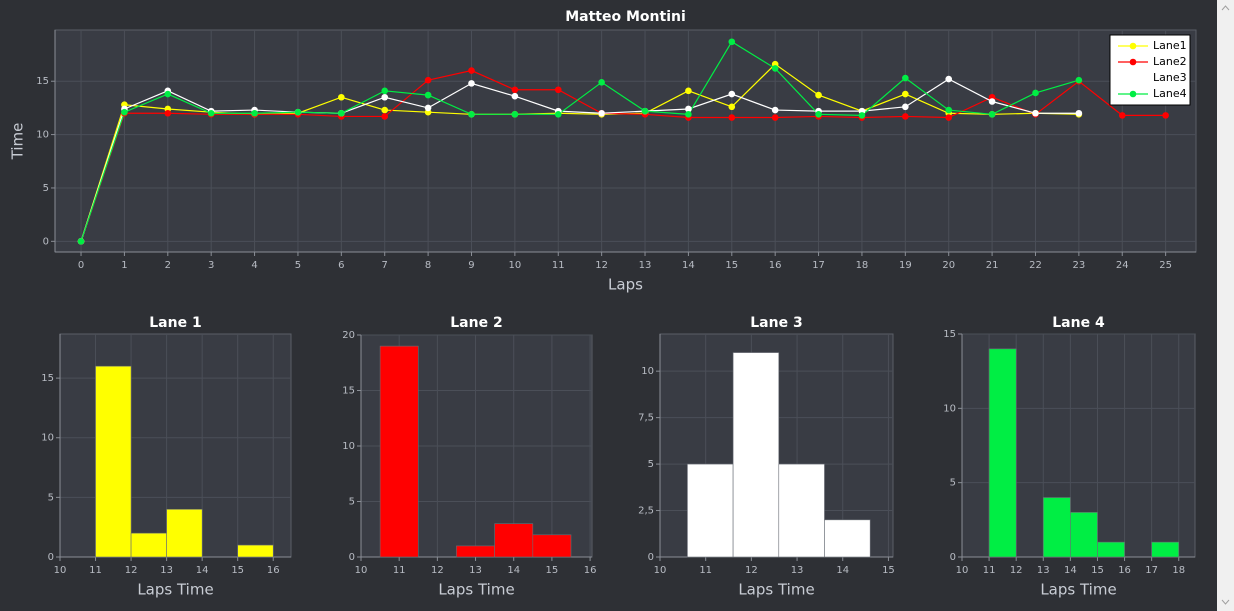 The height and width of the screenshot is (611, 1234). What do you see at coordinates (168, 265) in the screenshot?
I see `x-tick-label: 2` at bounding box center [168, 265].